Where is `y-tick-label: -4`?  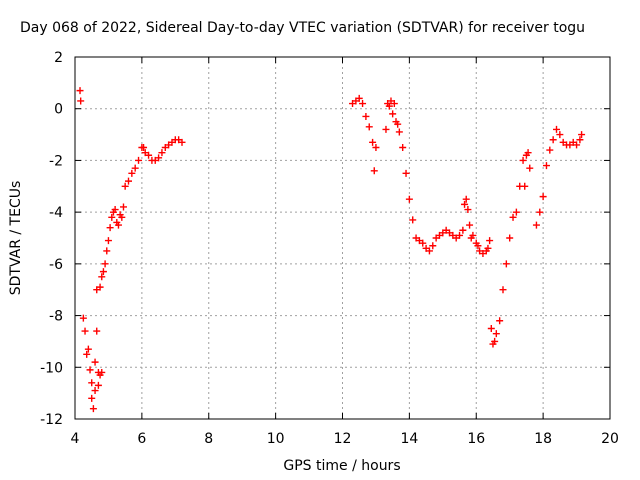
y-tick-label: -4 is located at coordinates (56, 213).